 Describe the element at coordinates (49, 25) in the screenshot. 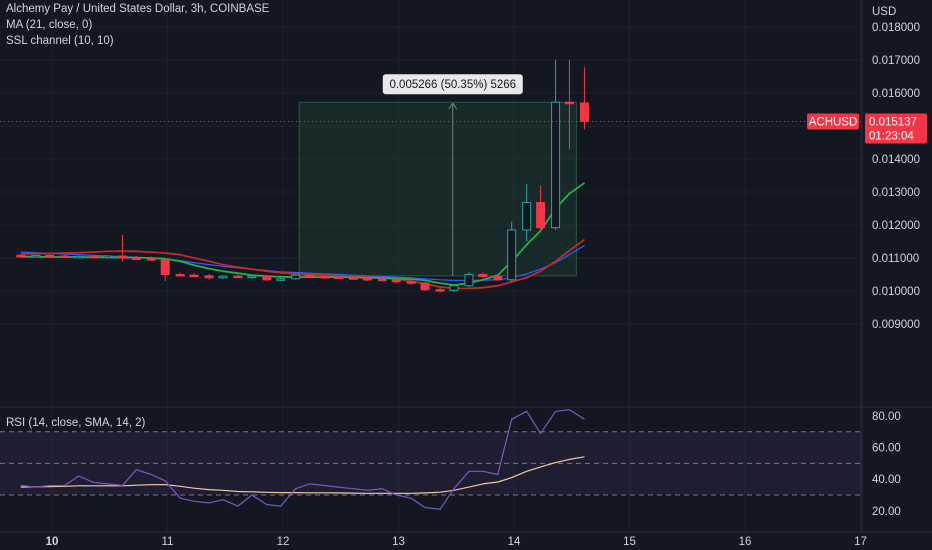

I see `ma-legend: MA (21, close, 0)` at that location.